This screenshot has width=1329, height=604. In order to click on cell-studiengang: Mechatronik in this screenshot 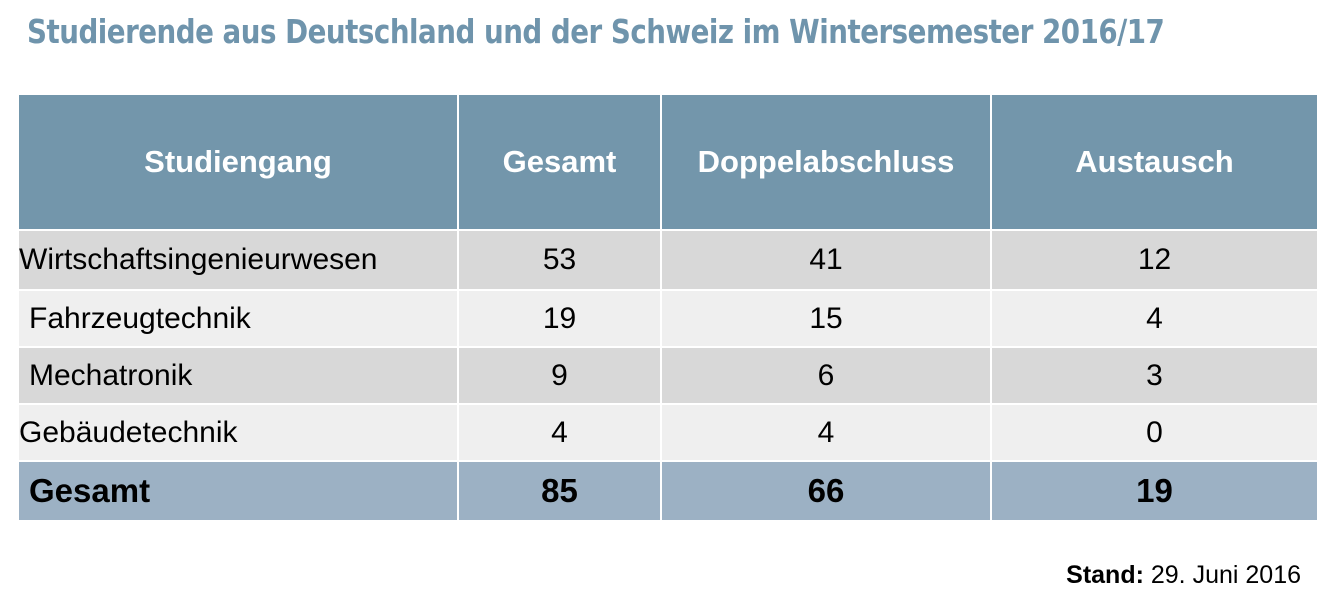, I will do `click(238, 375)`.